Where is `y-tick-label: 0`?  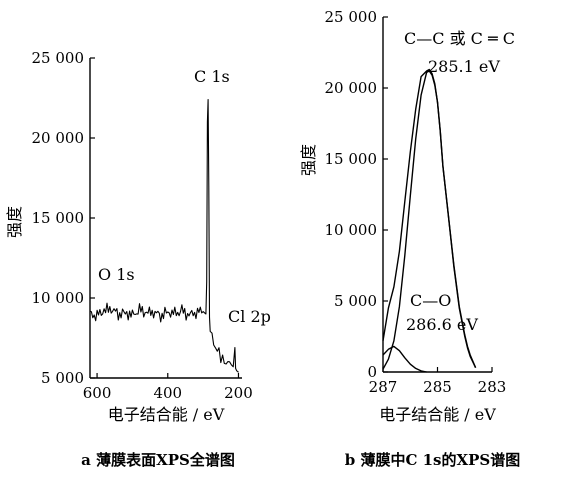
y-tick-label: 0 is located at coordinates (372, 372).